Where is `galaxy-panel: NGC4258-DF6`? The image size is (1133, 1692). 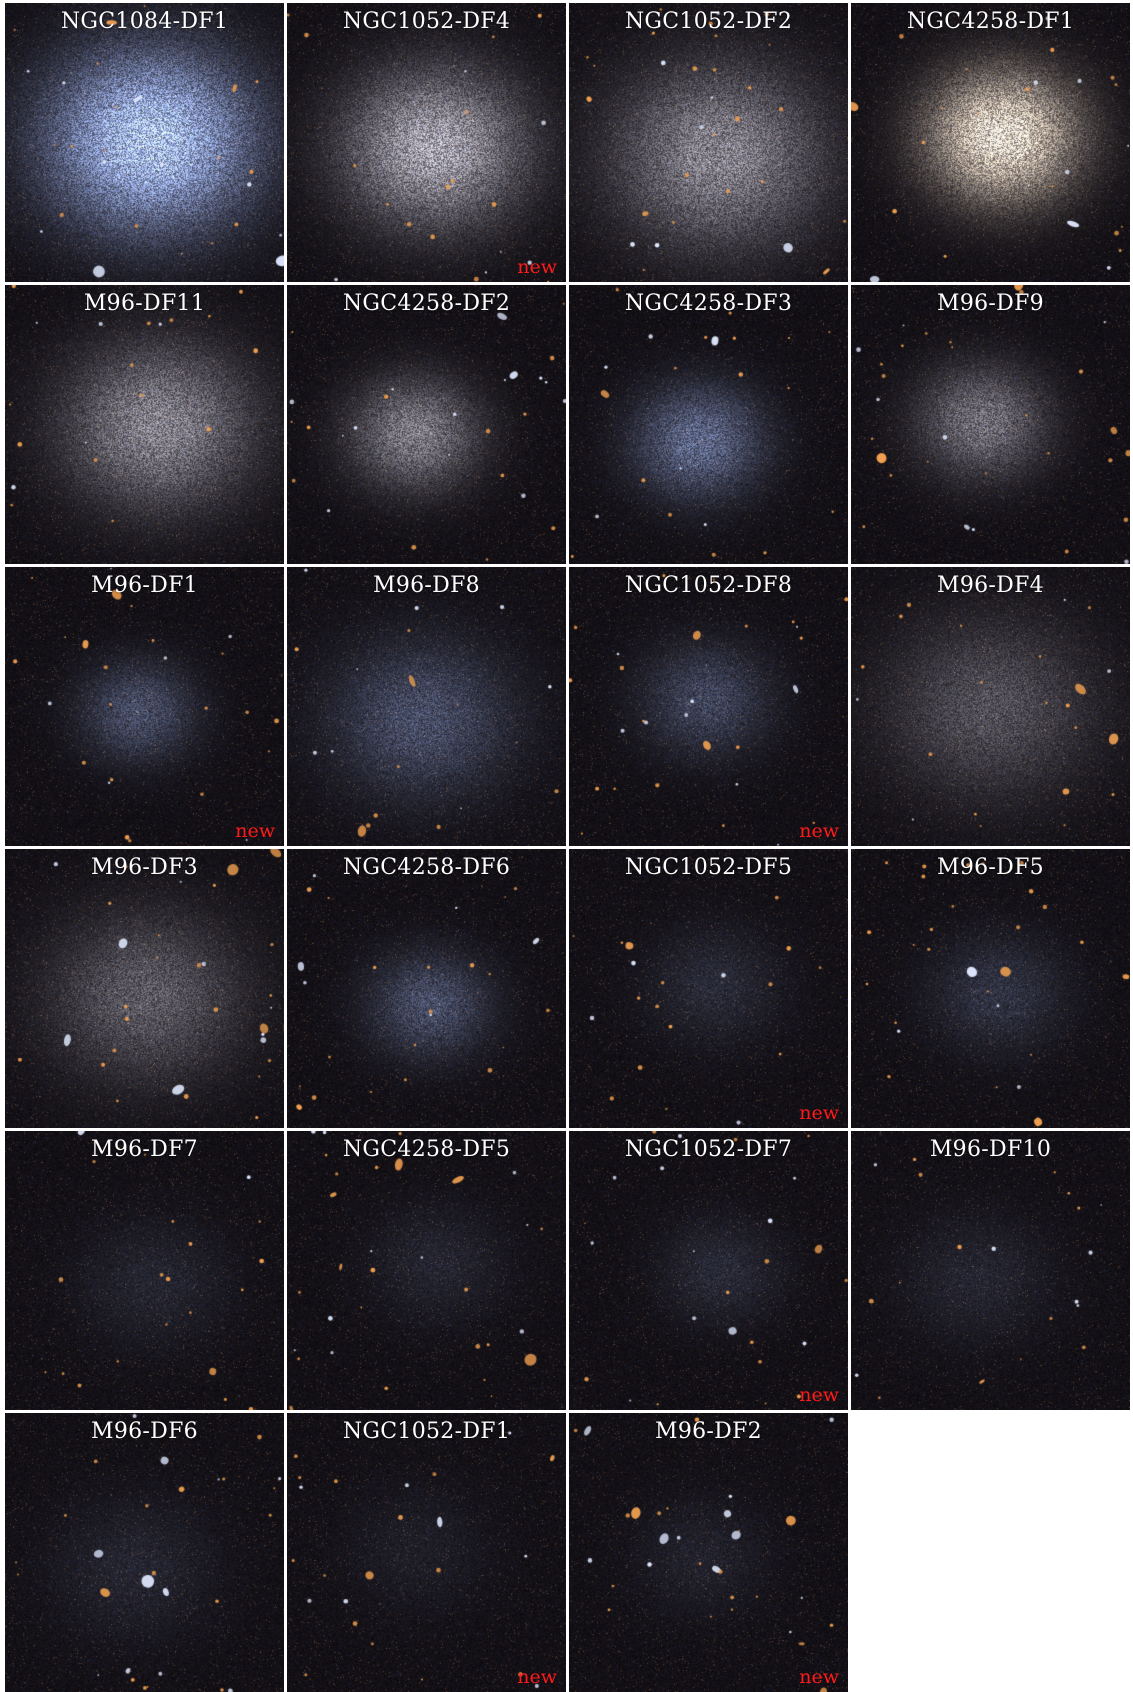 galaxy-panel: NGC4258-DF6 is located at coordinates (426, 988).